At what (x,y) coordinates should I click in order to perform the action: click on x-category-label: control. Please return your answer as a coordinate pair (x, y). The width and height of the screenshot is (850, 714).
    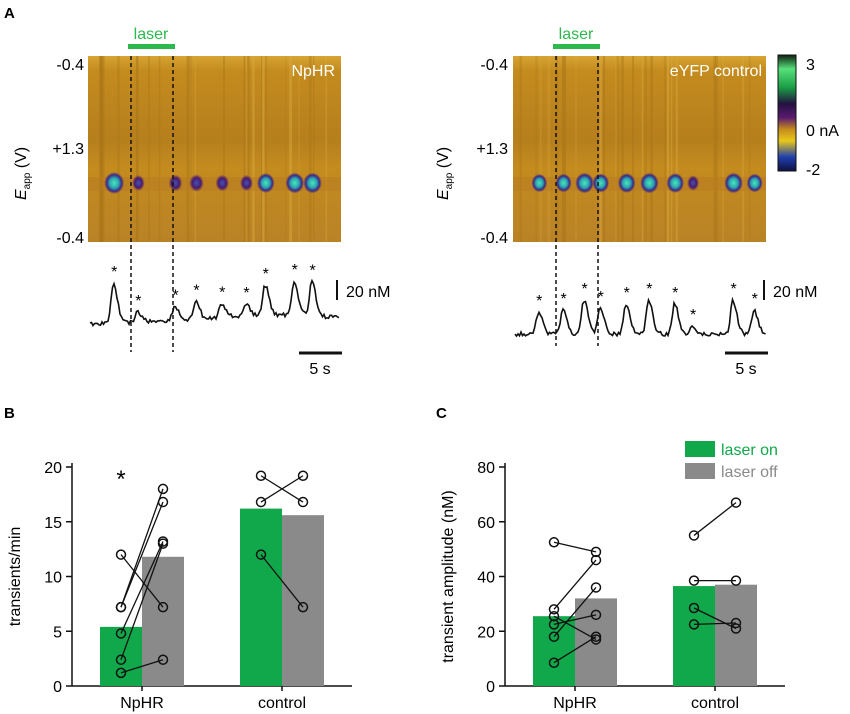
    Looking at the image, I should click on (715, 703).